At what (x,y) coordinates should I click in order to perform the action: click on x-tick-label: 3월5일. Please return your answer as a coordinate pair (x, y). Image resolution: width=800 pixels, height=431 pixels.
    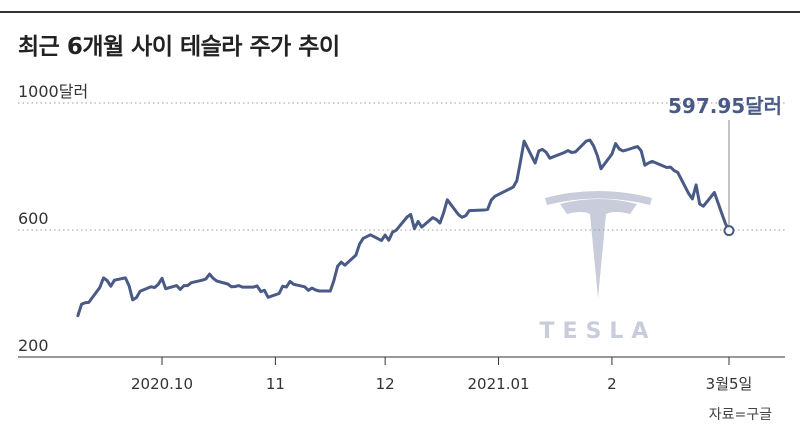
    Looking at the image, I should click on (729, 384).